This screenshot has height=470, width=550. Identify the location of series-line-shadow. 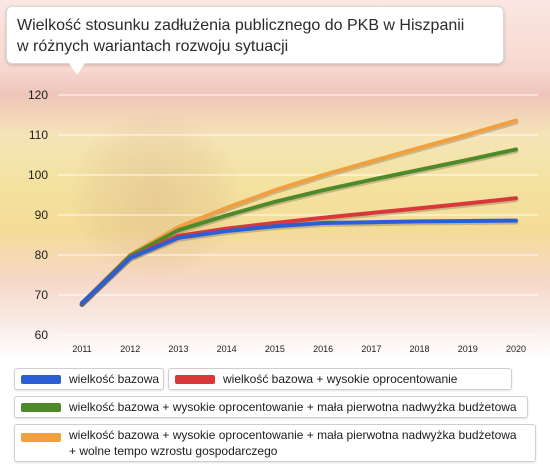
(299, 263).